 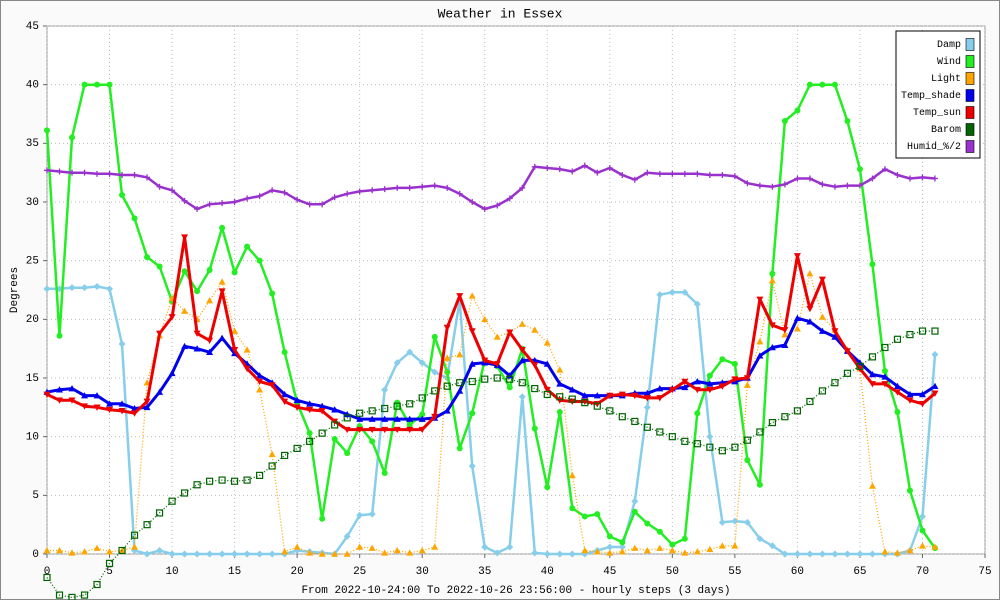 I want to click on x-tick-label: 20, so click(x=297, y=572).